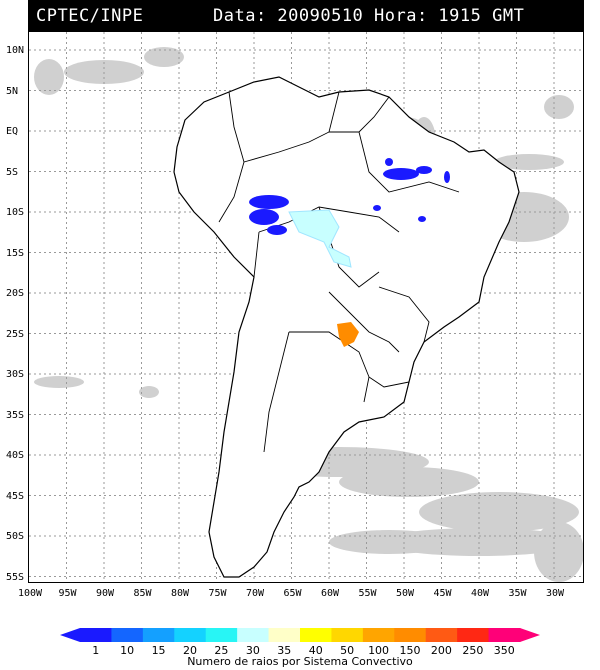 Image resolution: width=600 pixels, height=670 pixels. Describe the element at coordinates (15, 496) in the screenshot. I see `latitude-label: 45S` at that location.